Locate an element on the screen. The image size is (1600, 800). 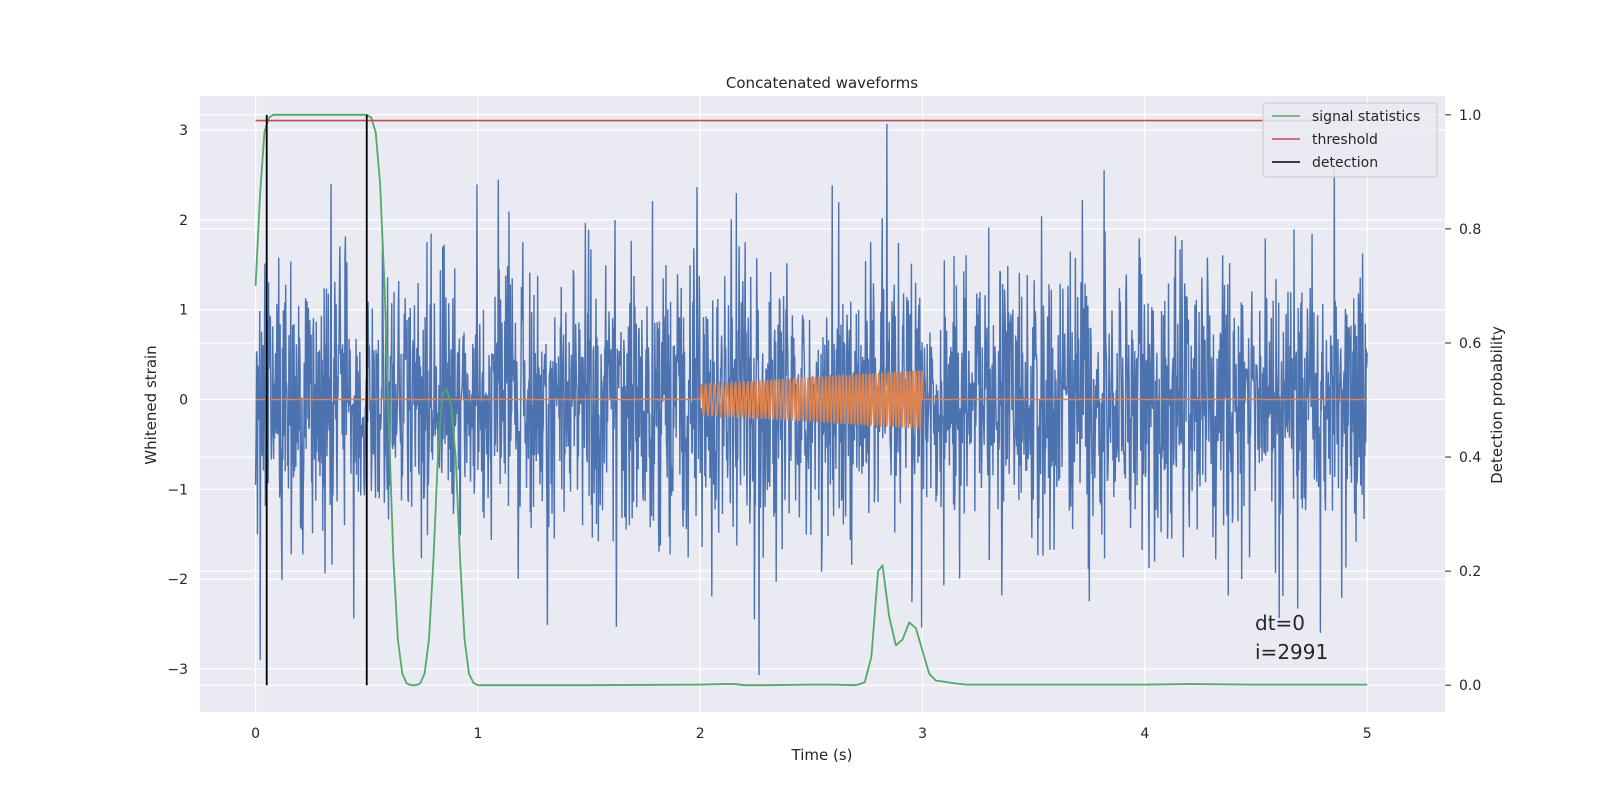
legend-box is located at coordinates (1350, 140).